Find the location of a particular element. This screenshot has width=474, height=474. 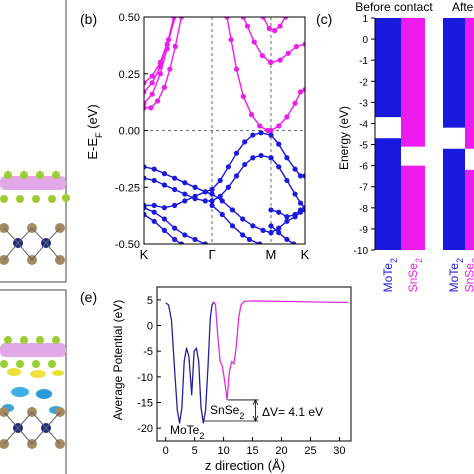

header-after-contact: Afte is located at coordinates (463, 7).